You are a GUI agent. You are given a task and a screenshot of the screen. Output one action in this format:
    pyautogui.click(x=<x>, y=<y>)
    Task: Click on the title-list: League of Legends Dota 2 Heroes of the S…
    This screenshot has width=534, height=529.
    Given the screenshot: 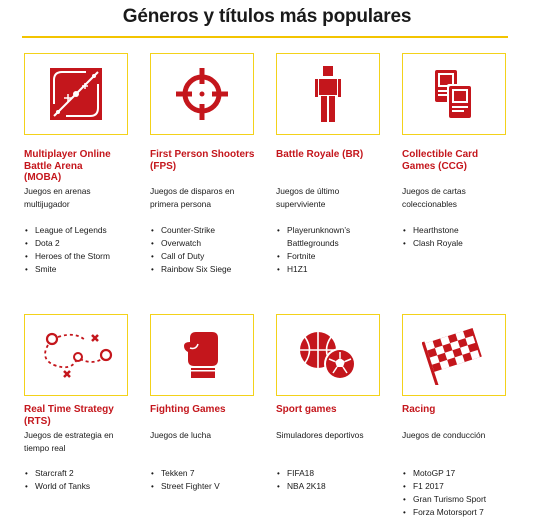 What is the action you would take?
    pyautogui.click(x=87, y=250)
    